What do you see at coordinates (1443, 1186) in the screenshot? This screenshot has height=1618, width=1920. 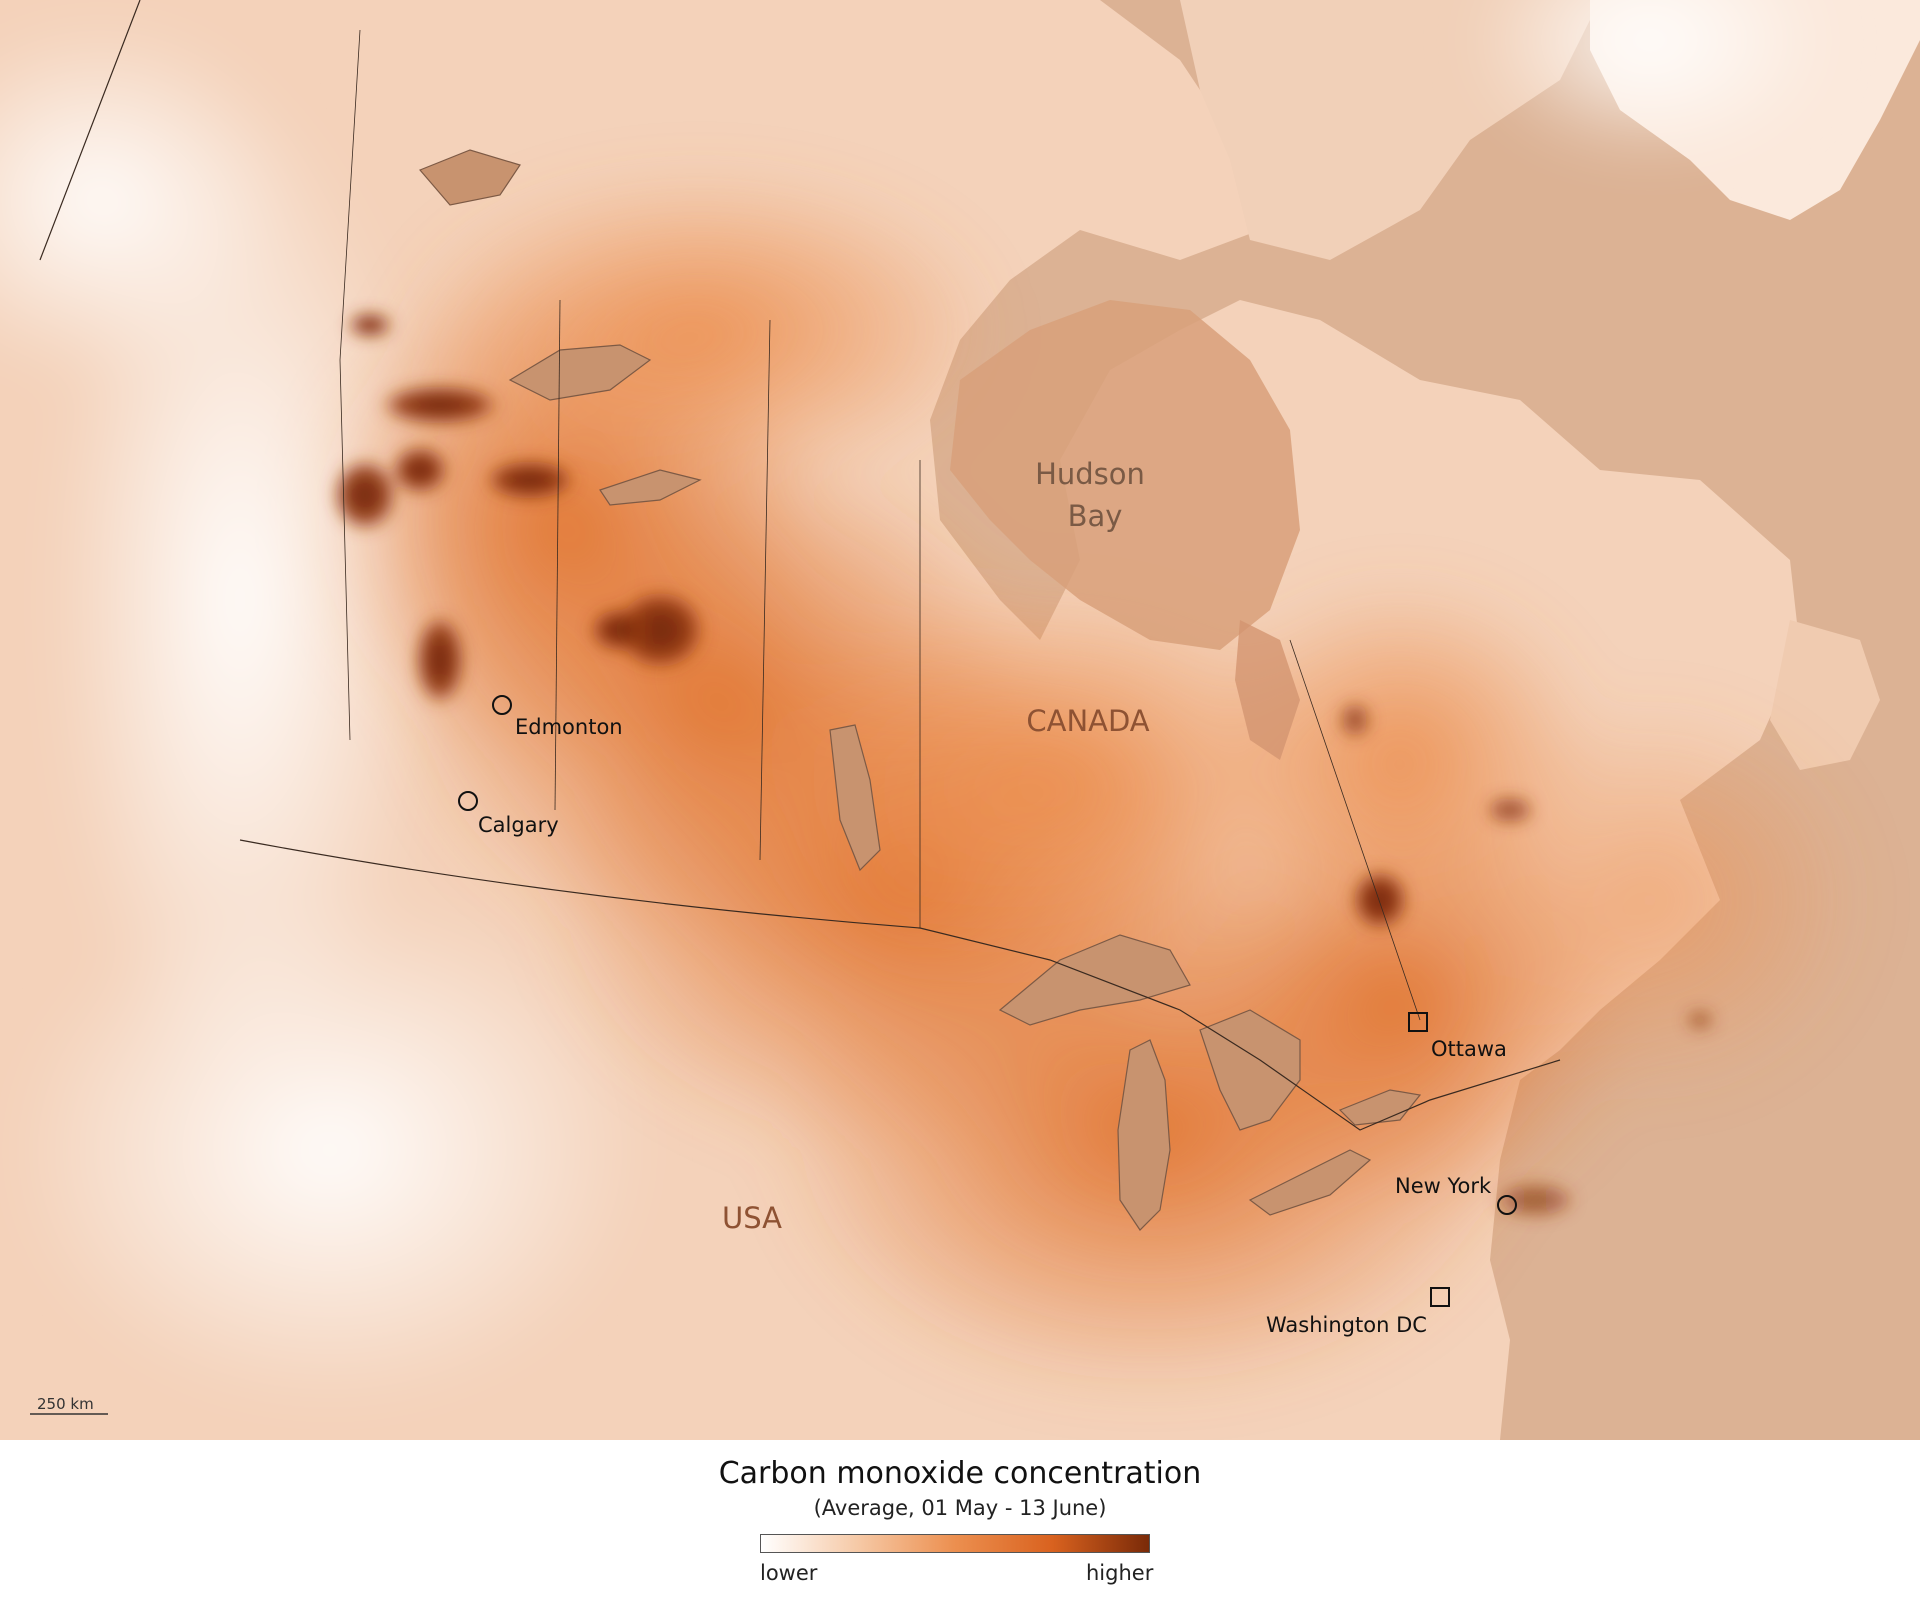 I see `new-york-label: New York` at bounding box center [1443, 1186].